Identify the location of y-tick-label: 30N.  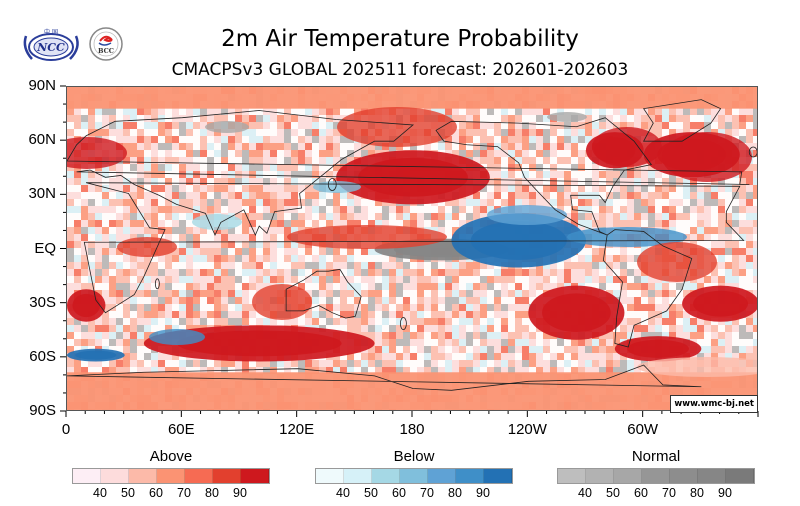
(42, 194).